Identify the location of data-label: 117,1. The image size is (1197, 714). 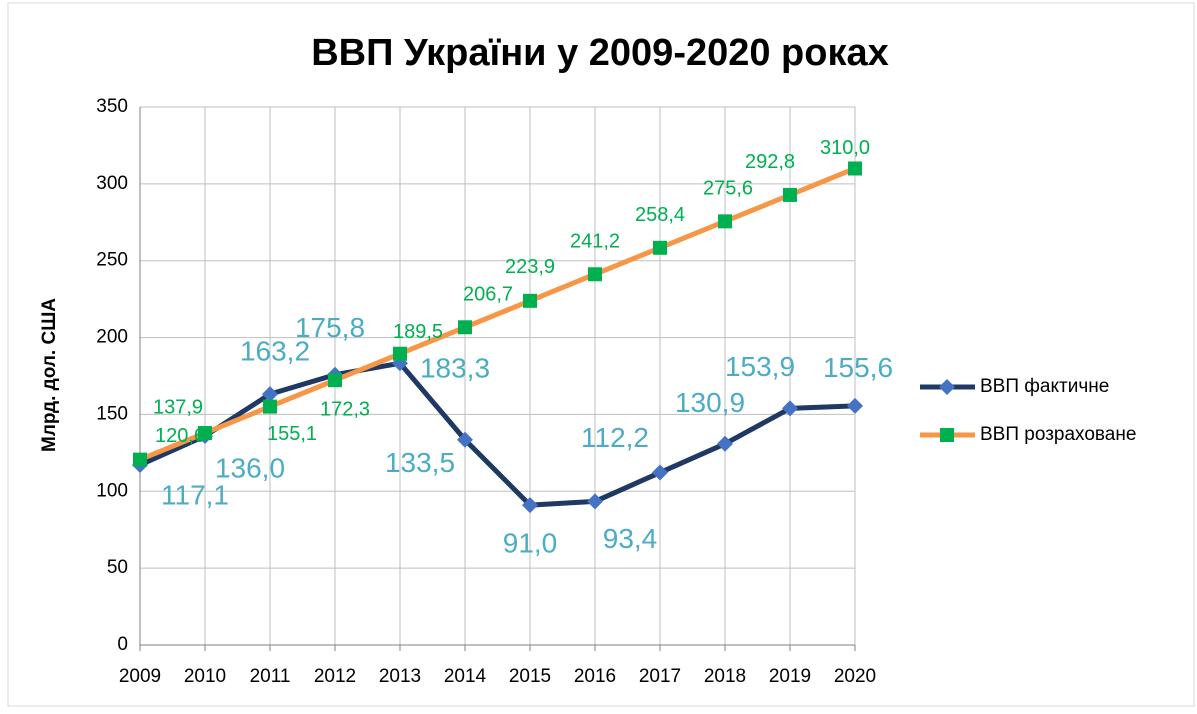
(195, 494).